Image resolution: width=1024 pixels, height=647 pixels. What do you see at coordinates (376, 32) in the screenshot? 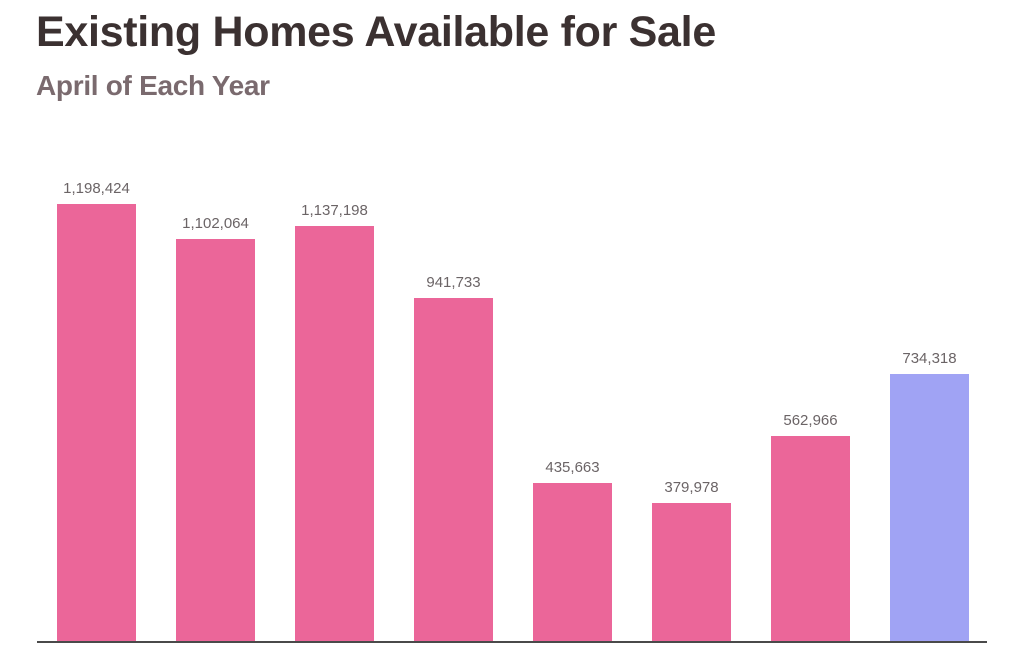
I see `chart-title: Existing Homes Available for Sale` at bounding box center [376, 32].